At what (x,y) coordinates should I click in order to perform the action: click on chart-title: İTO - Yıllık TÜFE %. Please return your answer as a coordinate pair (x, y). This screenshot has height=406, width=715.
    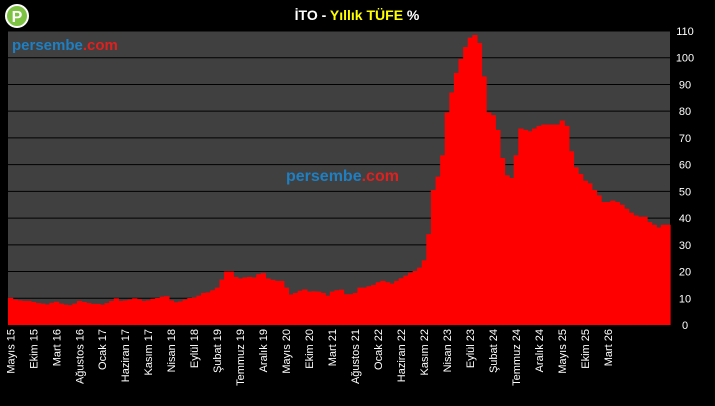
    Looking at the image, I should click on (357, 15).